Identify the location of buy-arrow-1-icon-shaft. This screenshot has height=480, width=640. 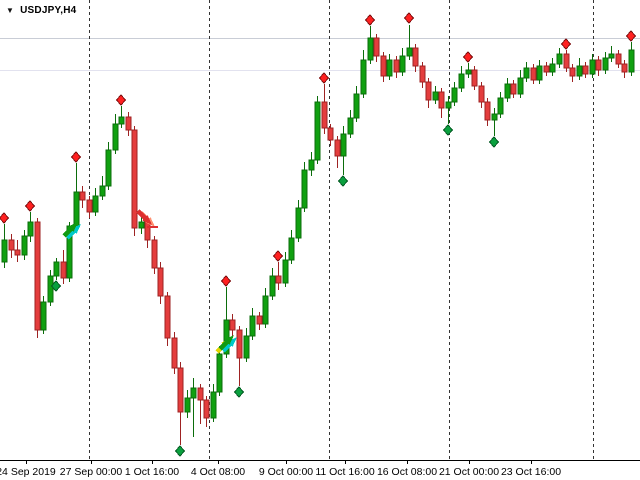
(67, 232).